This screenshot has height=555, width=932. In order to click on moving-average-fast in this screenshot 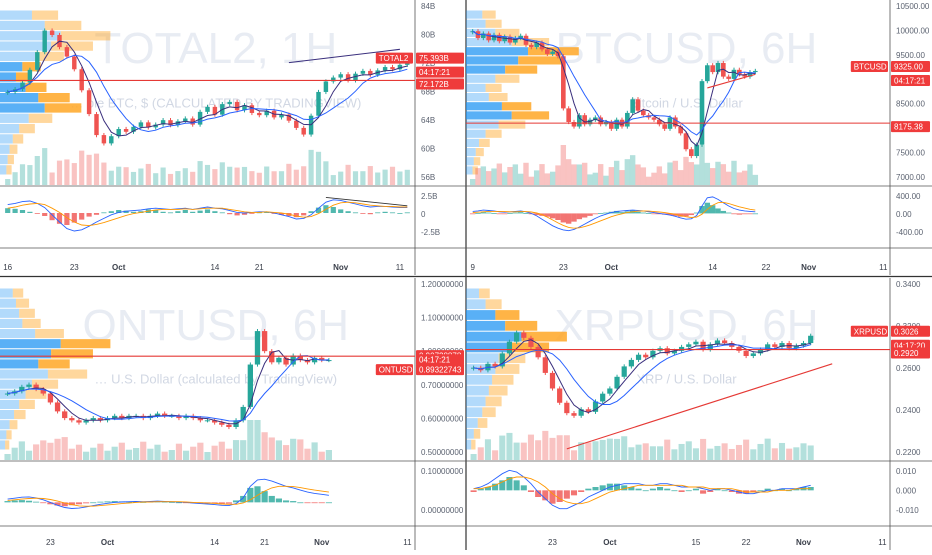, I will do `click(168, 387)`.